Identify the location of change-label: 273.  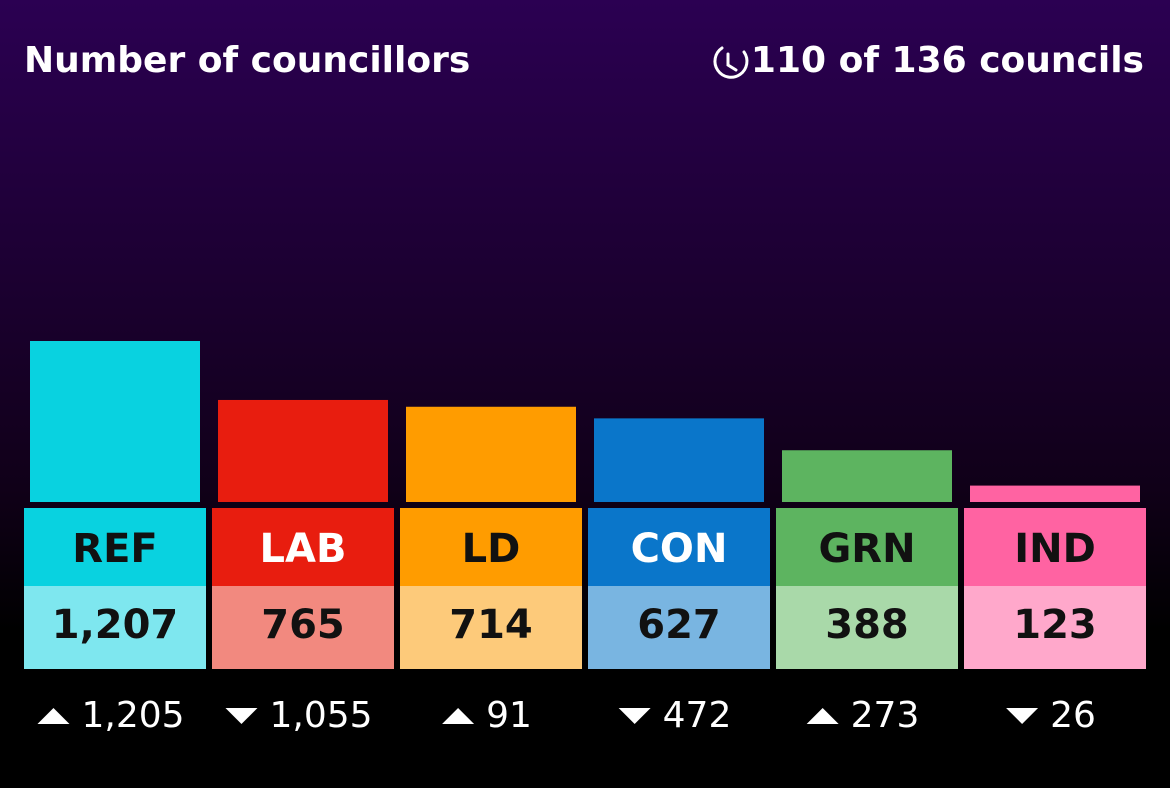
(885, 715).